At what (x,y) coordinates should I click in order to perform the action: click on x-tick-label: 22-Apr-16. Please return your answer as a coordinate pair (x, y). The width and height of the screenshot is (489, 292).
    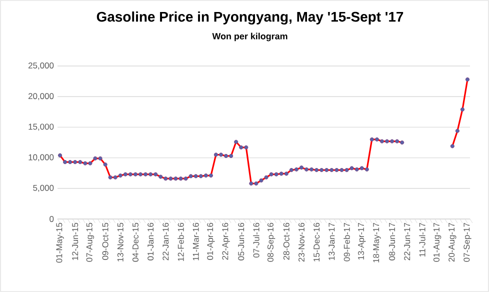
    Looking at the image, I should click on (226, 241).